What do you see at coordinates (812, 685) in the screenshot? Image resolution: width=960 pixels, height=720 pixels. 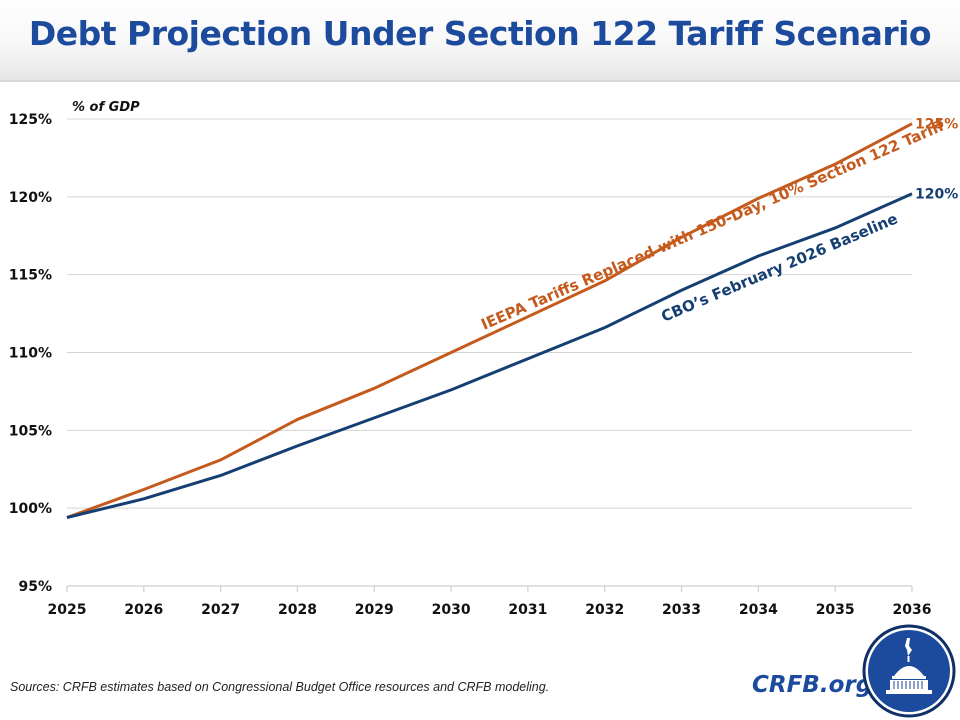 I see `brand-link: CRFB.org` at bounding box center [812, 685].